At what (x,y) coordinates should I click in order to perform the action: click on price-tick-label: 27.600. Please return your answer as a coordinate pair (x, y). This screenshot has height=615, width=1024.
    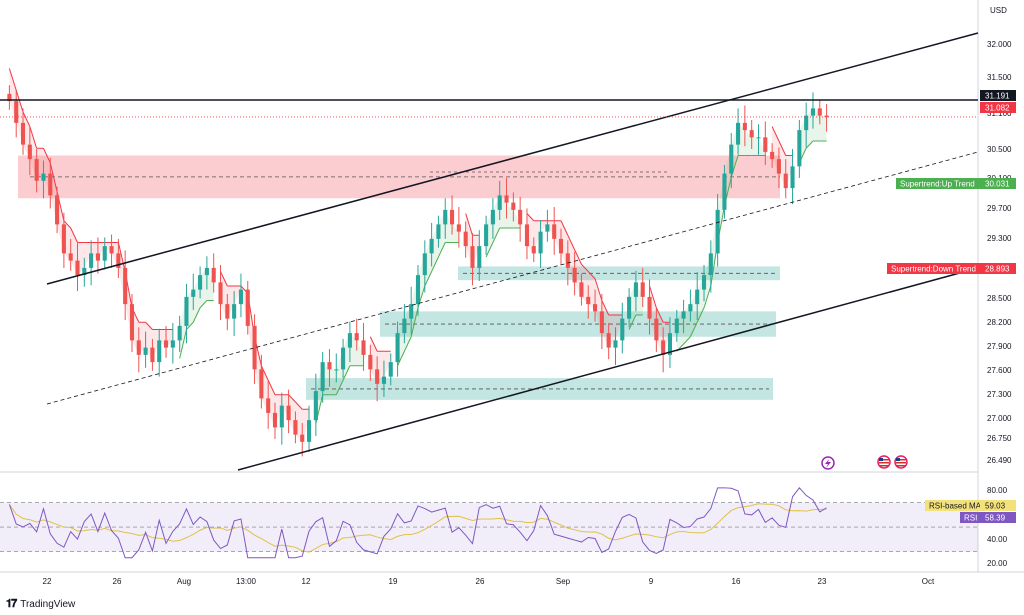
    Looking at the image, I should click on (999, 370).